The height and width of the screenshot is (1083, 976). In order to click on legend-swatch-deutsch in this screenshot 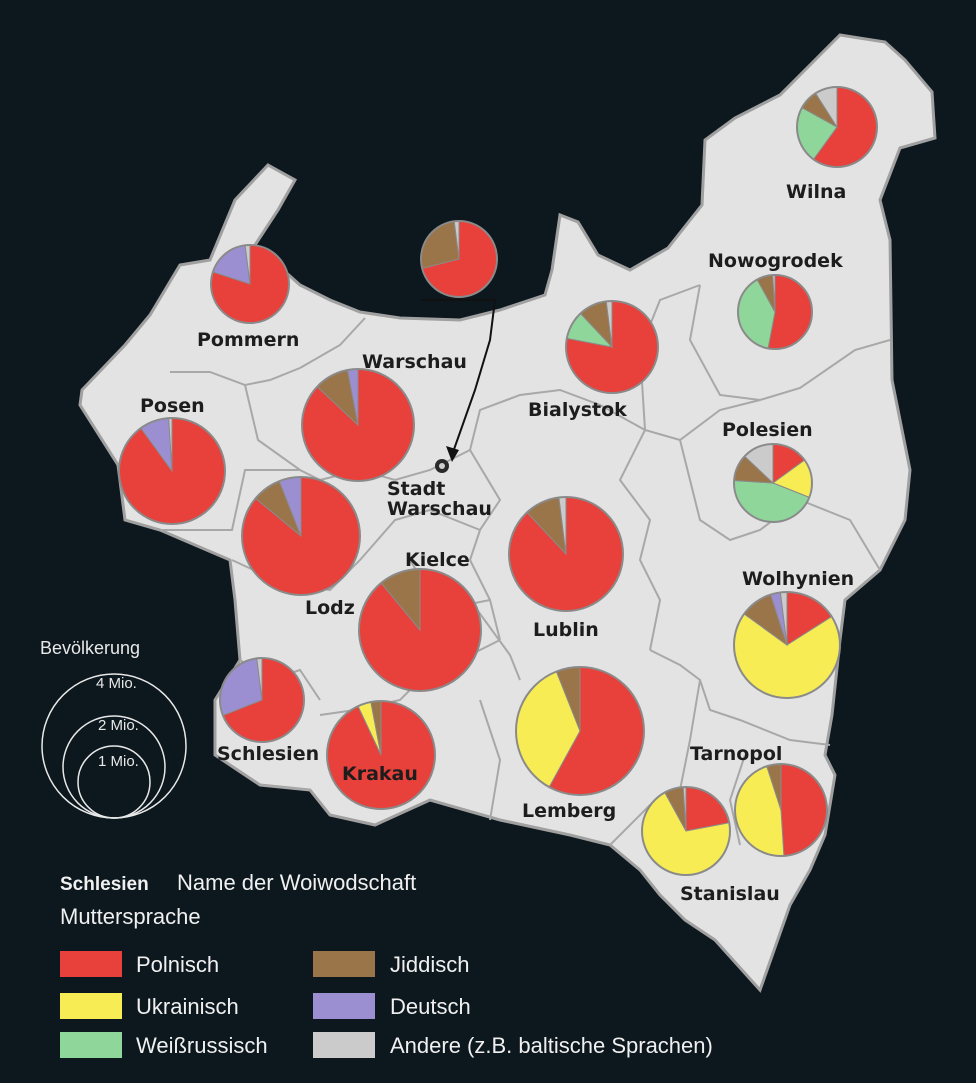, I will do `click(344, 1006)`.